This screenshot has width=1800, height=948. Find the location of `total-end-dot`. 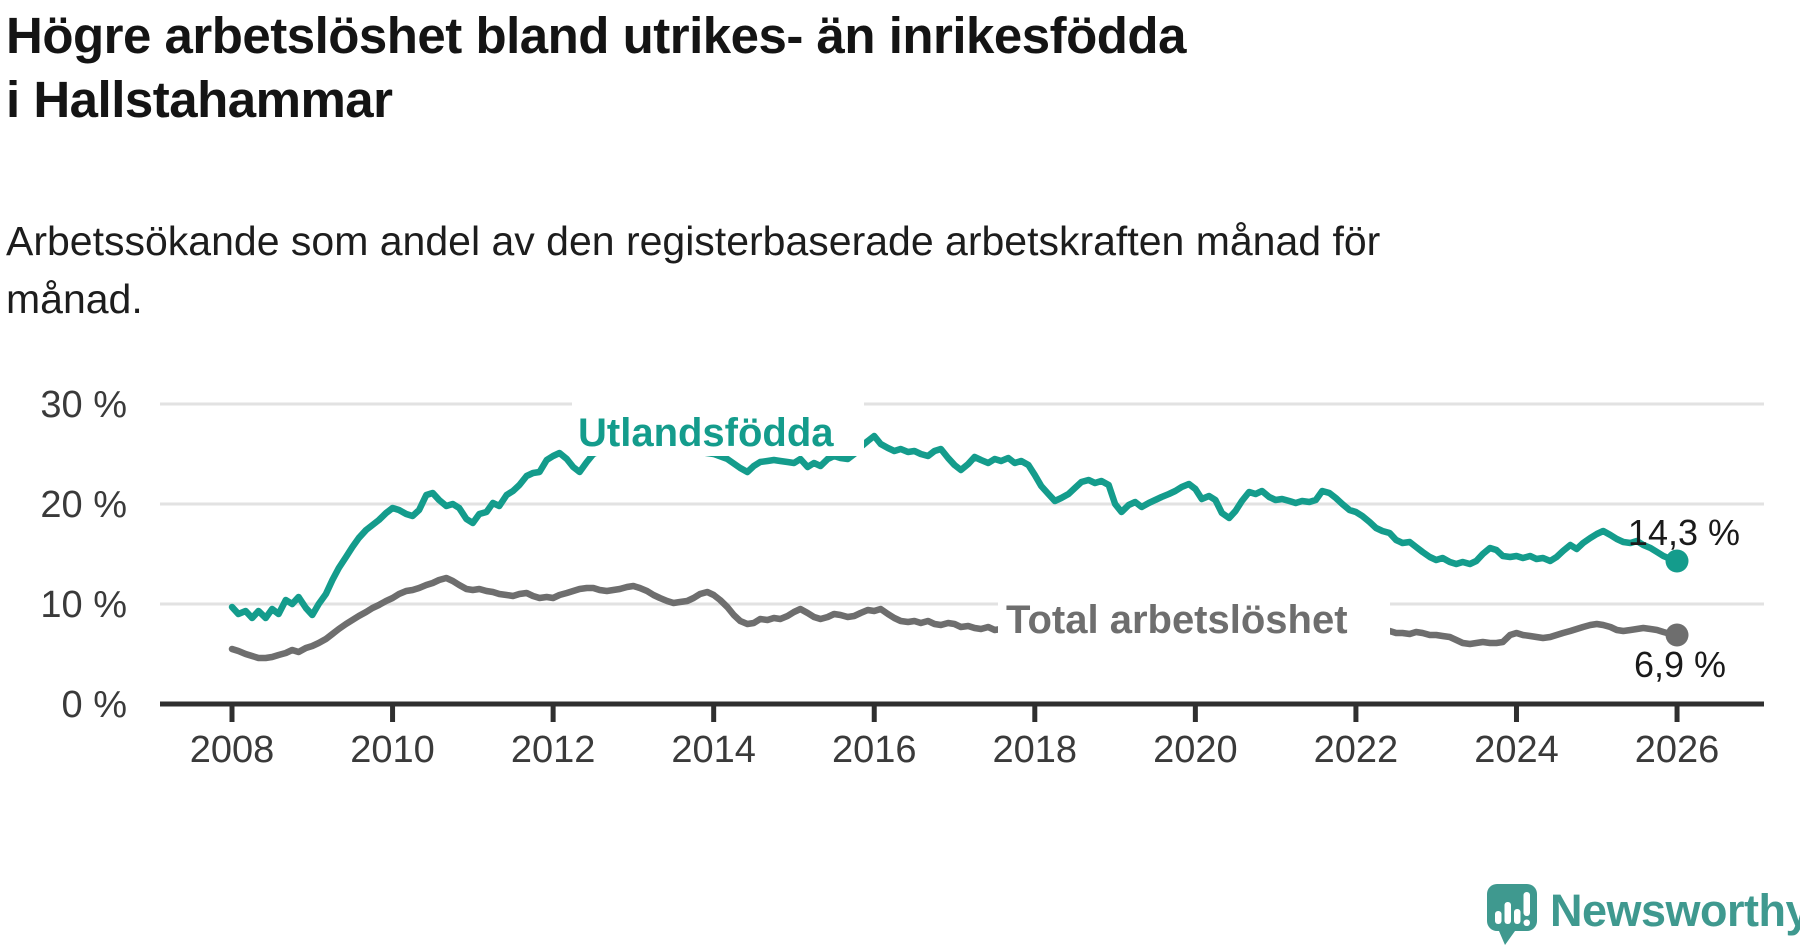

total-end-dot is located at coordinates (1677, 635).